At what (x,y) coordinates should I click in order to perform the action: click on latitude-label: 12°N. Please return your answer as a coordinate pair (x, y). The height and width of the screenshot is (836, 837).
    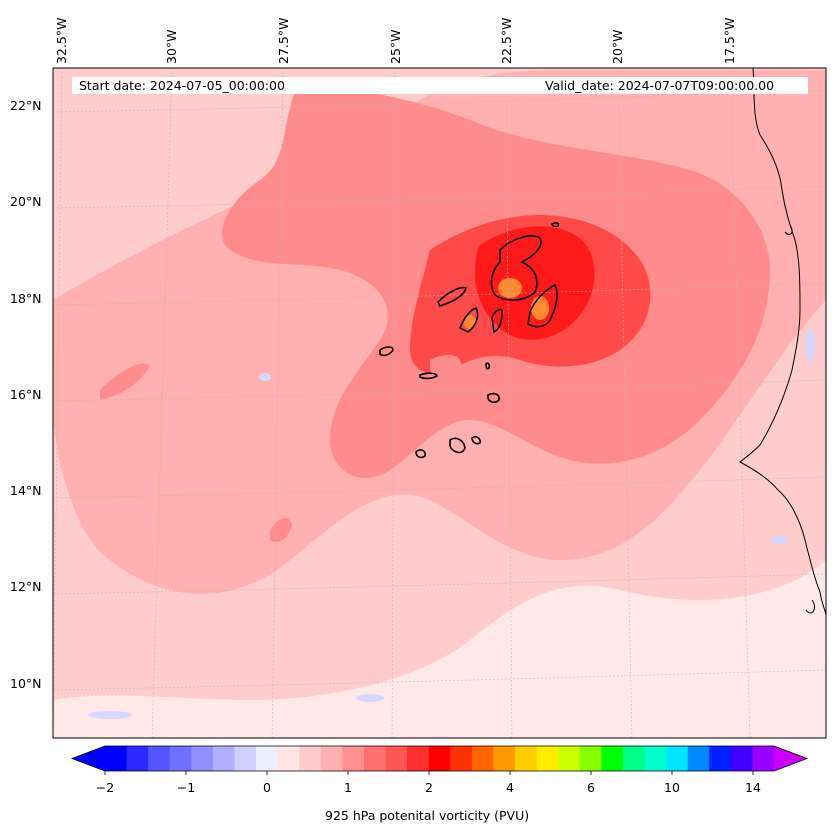
    Looking at the image, I should click on (26, 586).